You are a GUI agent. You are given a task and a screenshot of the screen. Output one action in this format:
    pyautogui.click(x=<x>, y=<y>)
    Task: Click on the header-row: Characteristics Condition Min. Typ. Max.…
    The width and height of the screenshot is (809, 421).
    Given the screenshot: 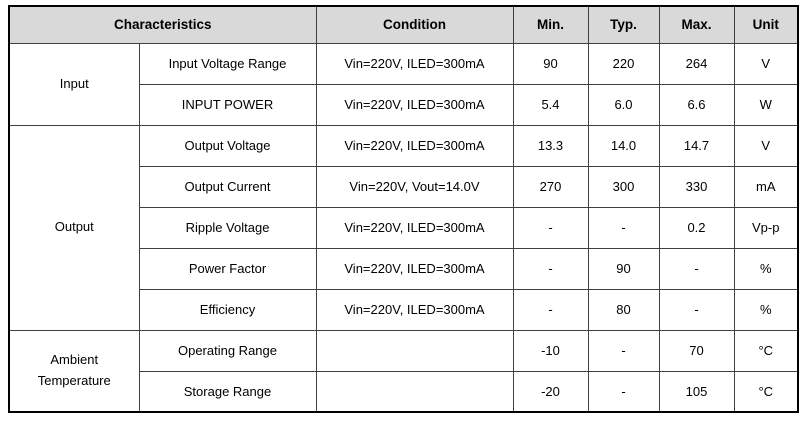 What is the action you would take?
    pyautogui.click(x=403, y=24)
    